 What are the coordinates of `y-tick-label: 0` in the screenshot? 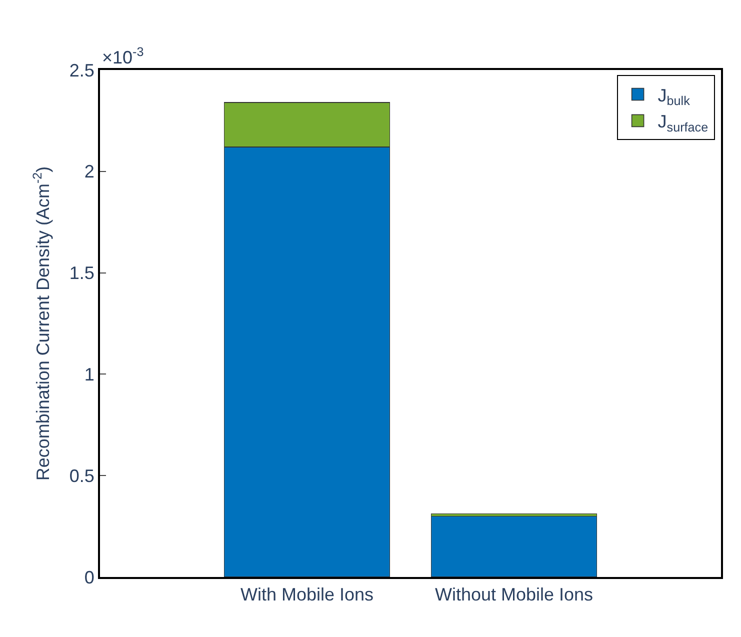 It's located at (89, 577).